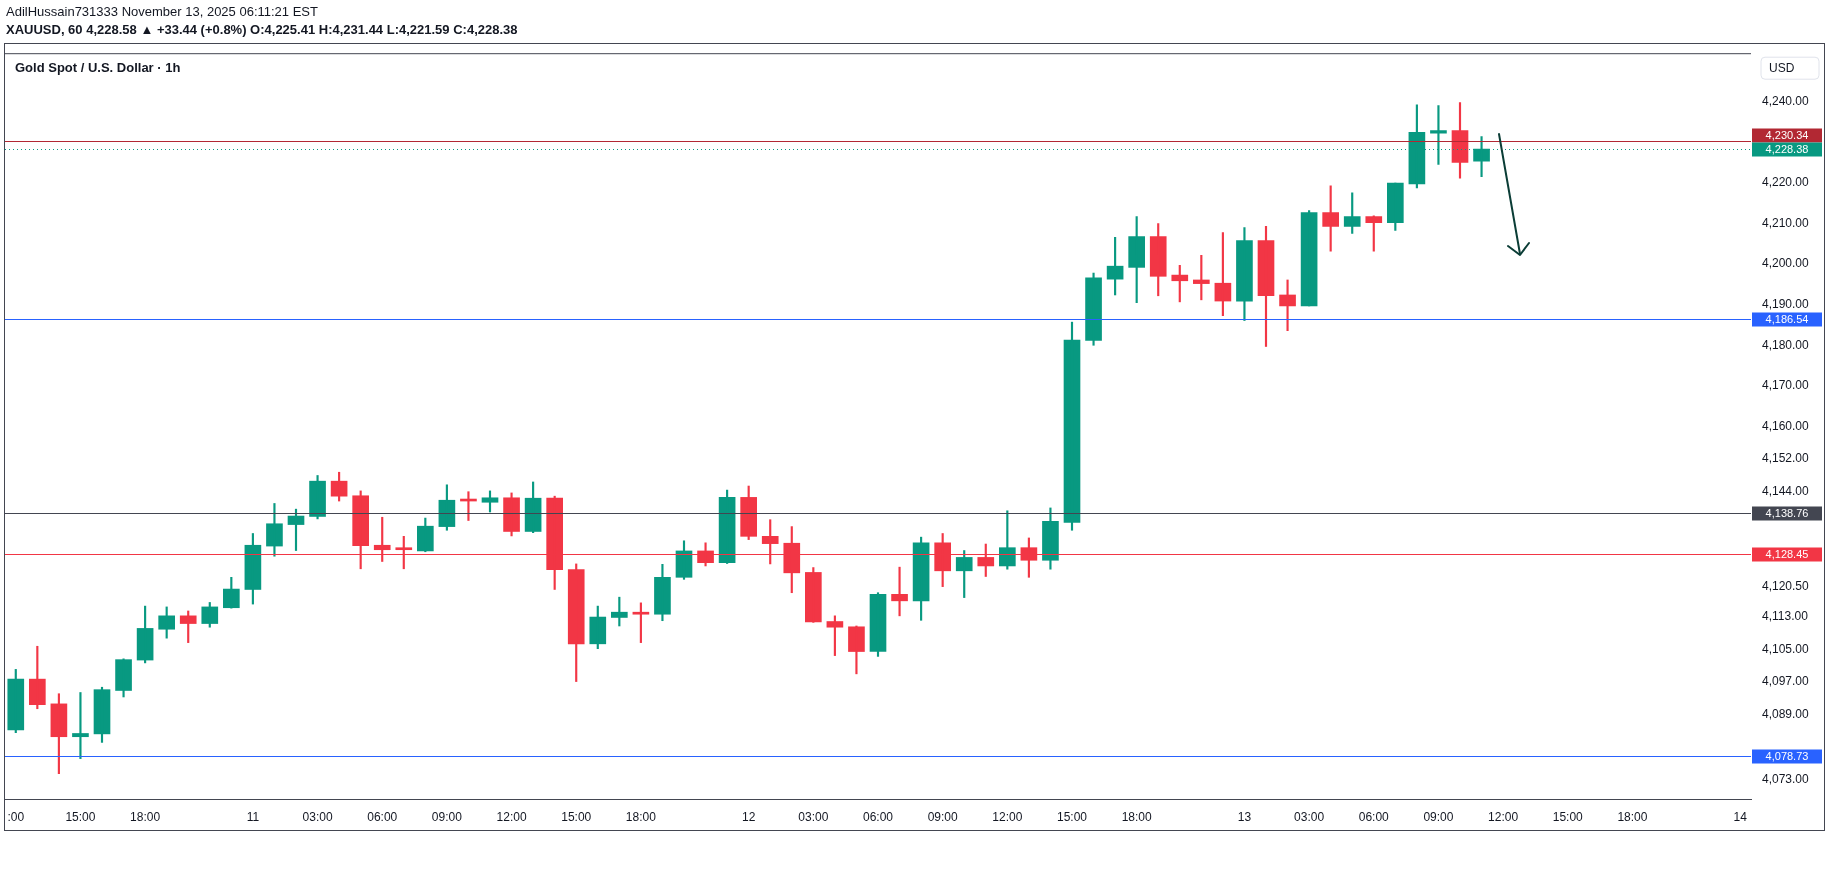  What do you see at coordinates (1786, 385) in the screenshot?
I see `y-tick-label: 4,170.00` at bounding box center [1786, 385].